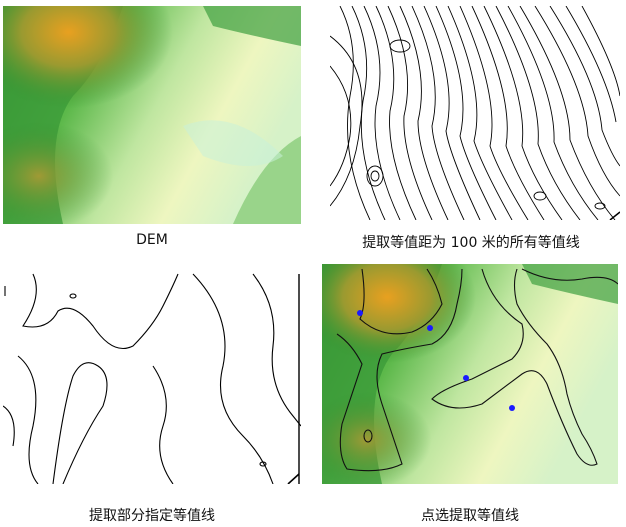 The height and width of the screenshot is (527, 626). I want to click on caption-selected-contours: 提取部分指定等值线, so click(152, 515).